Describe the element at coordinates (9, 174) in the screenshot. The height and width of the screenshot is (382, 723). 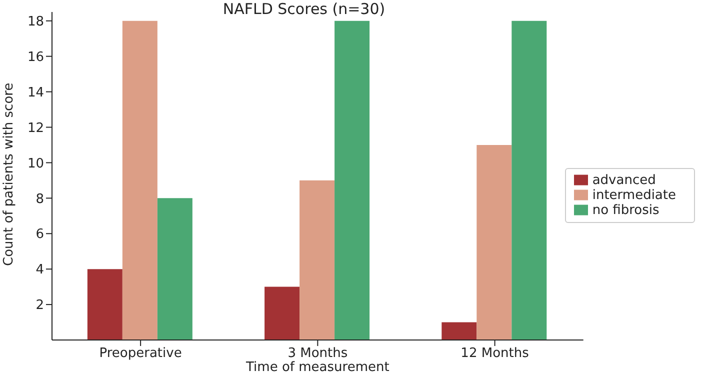
I see `y-axis-title: Count of patients with score` at that location.